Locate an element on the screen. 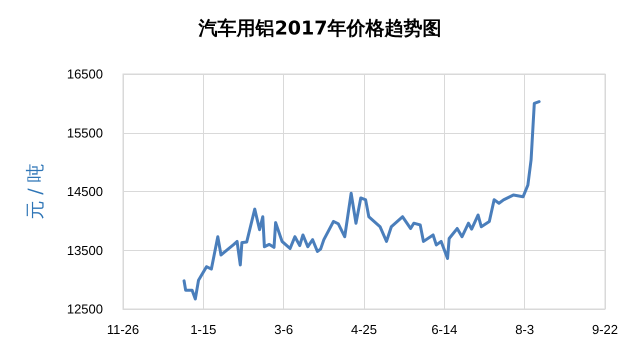 Image resolution: width=640 pixels, height=355 pixels. chart-title: 汽车用铝2017年价格趋势图 is located at coordinates (320, 29).